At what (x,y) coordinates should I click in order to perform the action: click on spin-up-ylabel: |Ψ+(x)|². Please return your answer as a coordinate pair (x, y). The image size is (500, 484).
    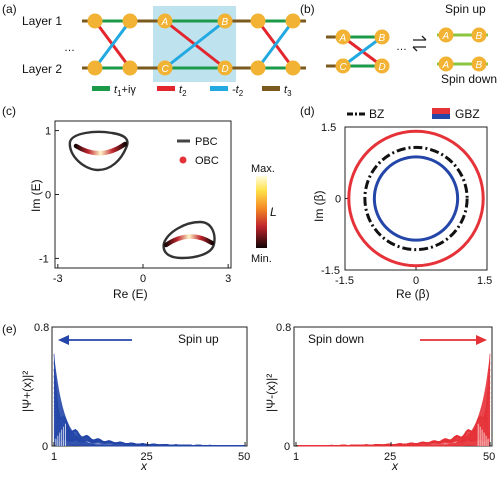
    Looking at the image, I should click on (27, 391).